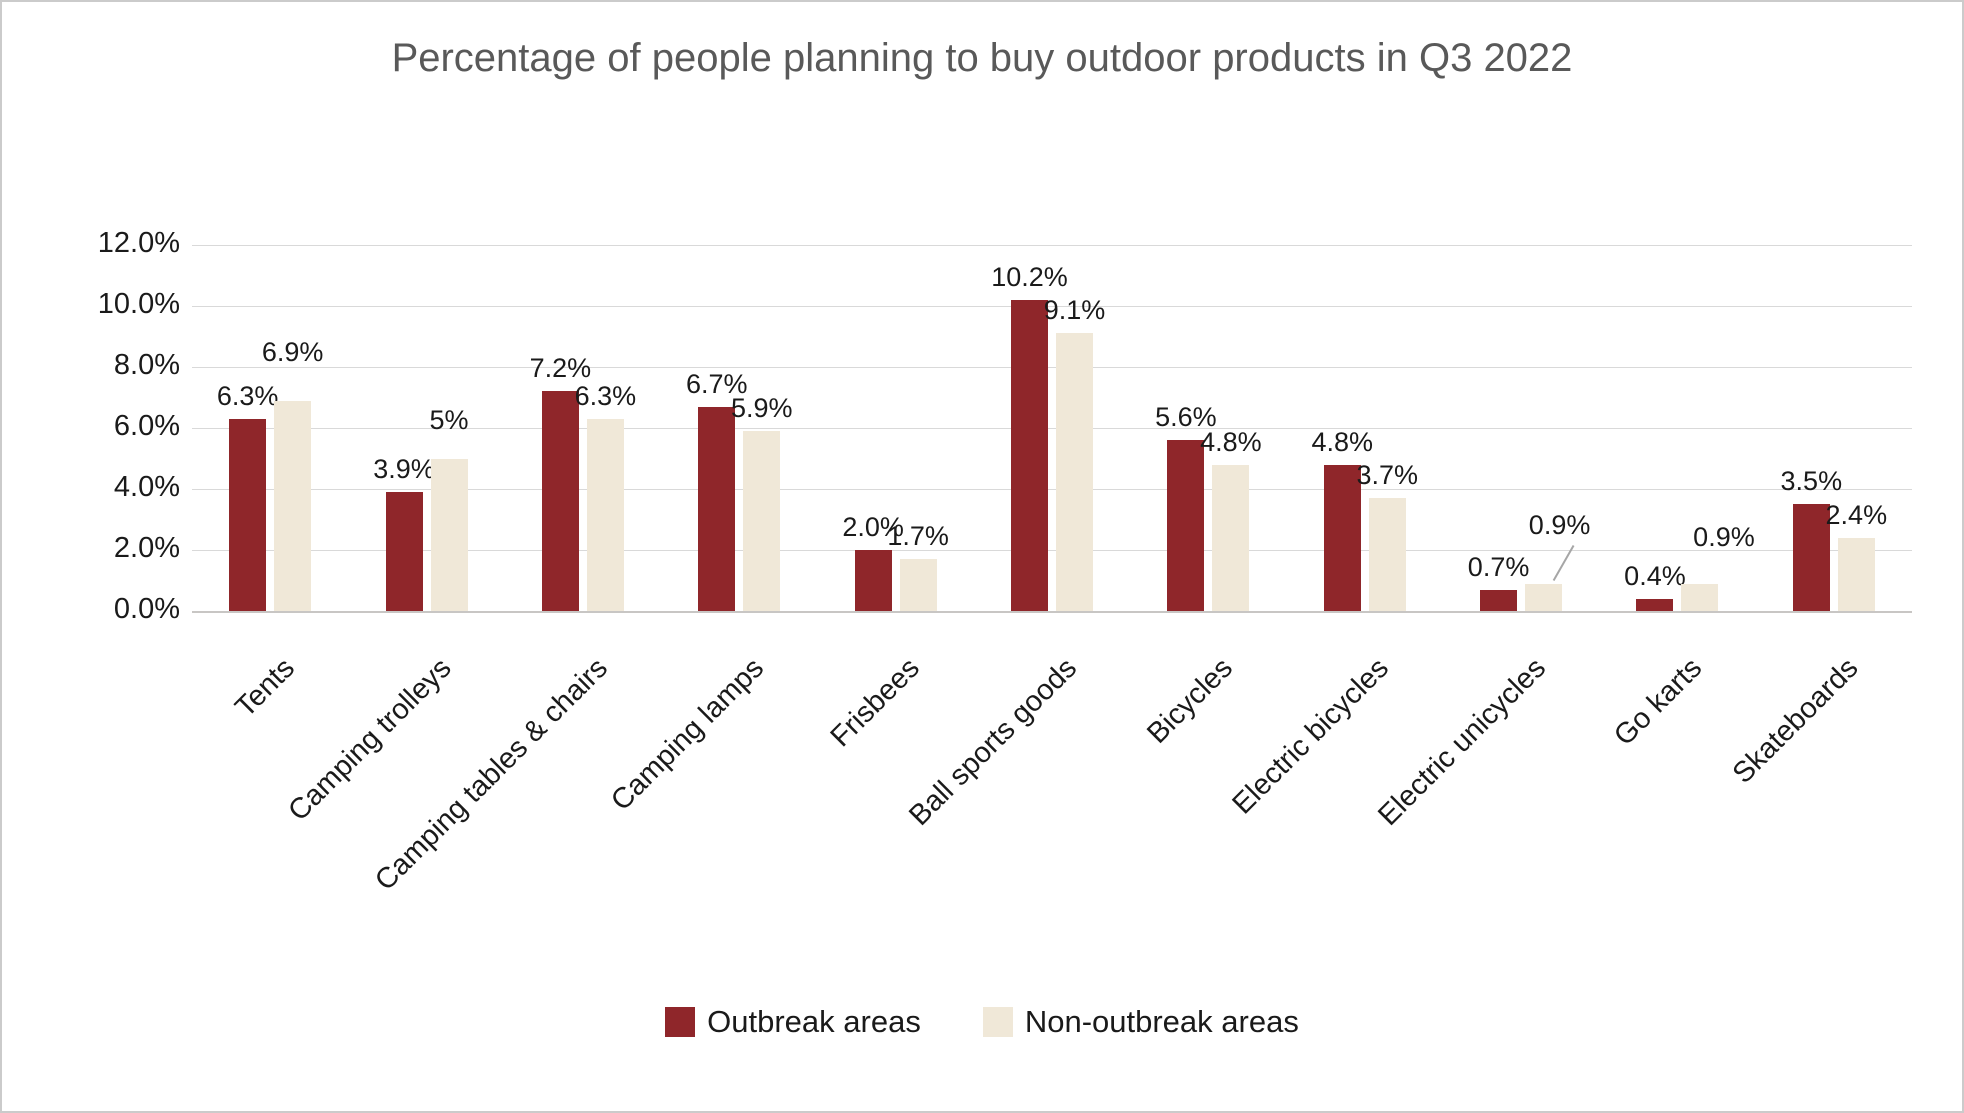  Describe the element at coordinates (1186, 417) in the screenshot. I see `data-label: 5.6%` at that location.